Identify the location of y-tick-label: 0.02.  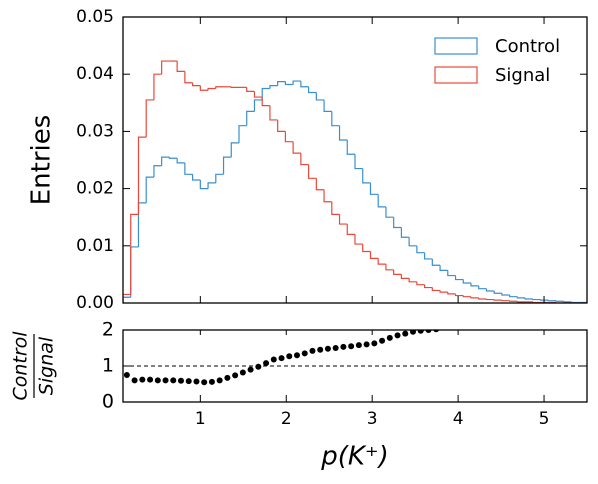
(95, 189).